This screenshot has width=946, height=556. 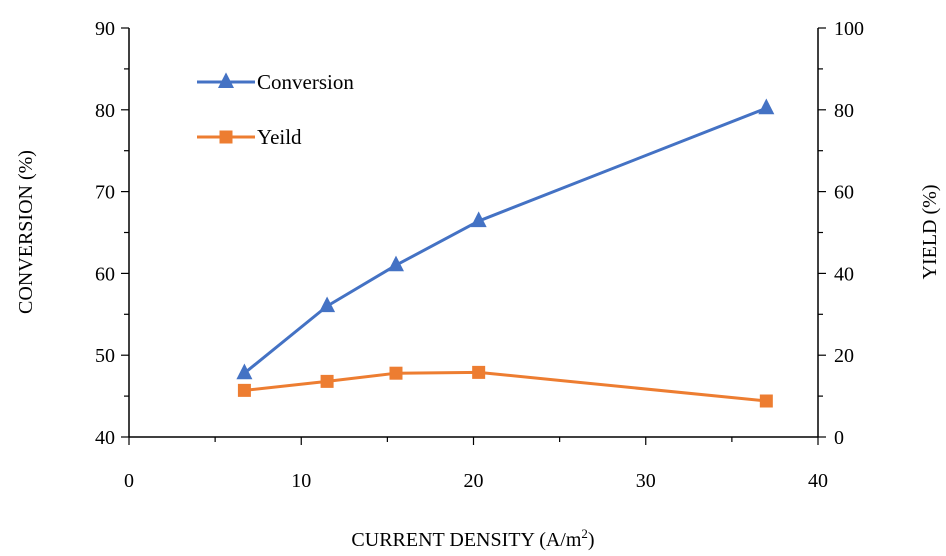 What do you see at coordinates (129, 481) in the screenshot?
I see `x-tick-label: 0` at bounding box center [129, 481].